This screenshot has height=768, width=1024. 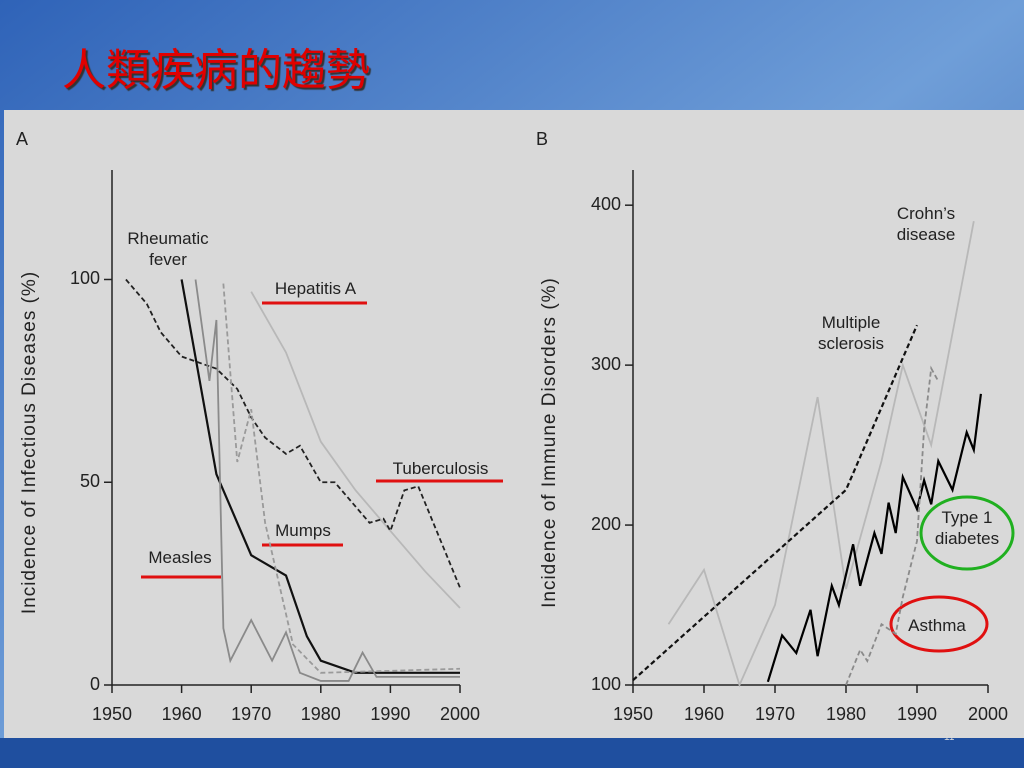 I want to click on series-label: Rheumatic fever, so click(x=168, y=249).